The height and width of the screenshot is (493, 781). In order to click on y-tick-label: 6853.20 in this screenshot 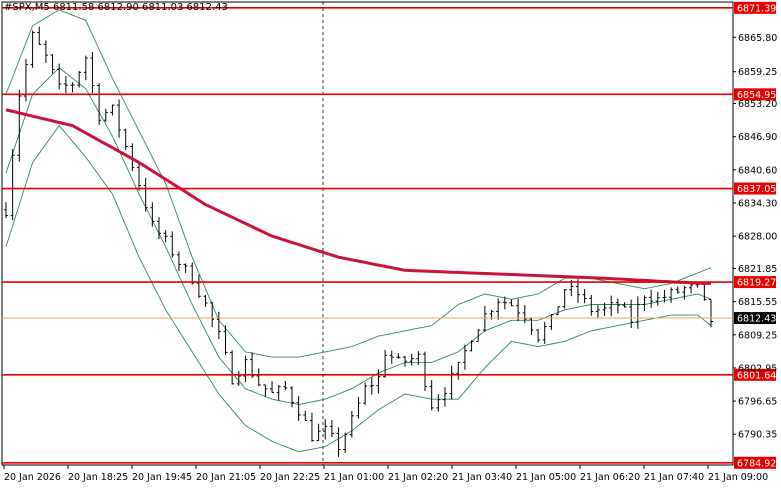, I will do `click(757, 104)`.